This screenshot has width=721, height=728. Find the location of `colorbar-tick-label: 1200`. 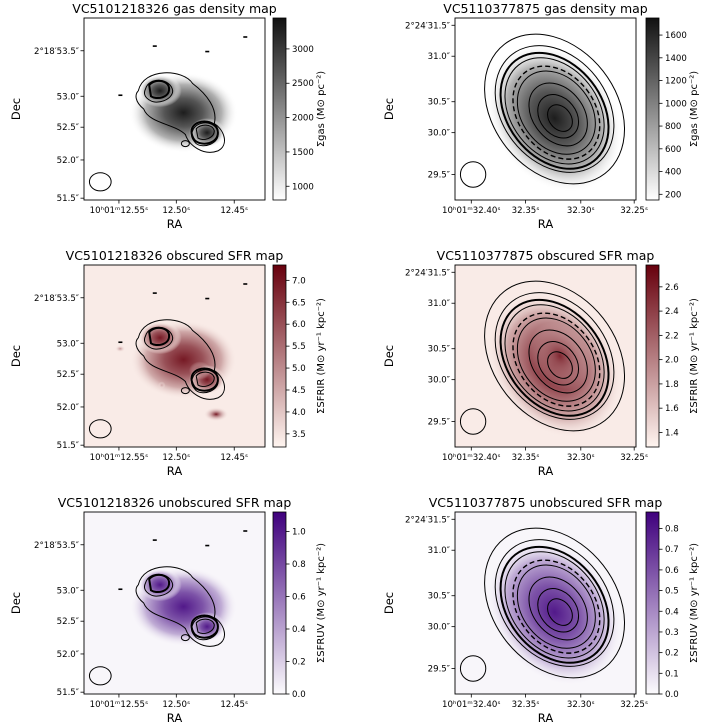

colorbar-tick-label: 1200 is located at coordinates (676, 82).